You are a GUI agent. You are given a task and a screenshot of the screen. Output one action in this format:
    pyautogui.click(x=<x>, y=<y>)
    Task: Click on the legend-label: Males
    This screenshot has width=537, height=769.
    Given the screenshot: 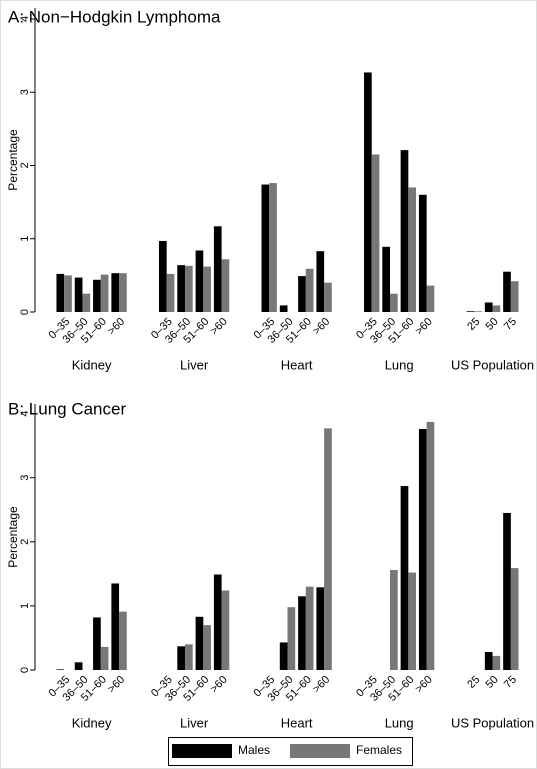 What is the action you would take?
    pyautogui.click(x=254, y=750)
    